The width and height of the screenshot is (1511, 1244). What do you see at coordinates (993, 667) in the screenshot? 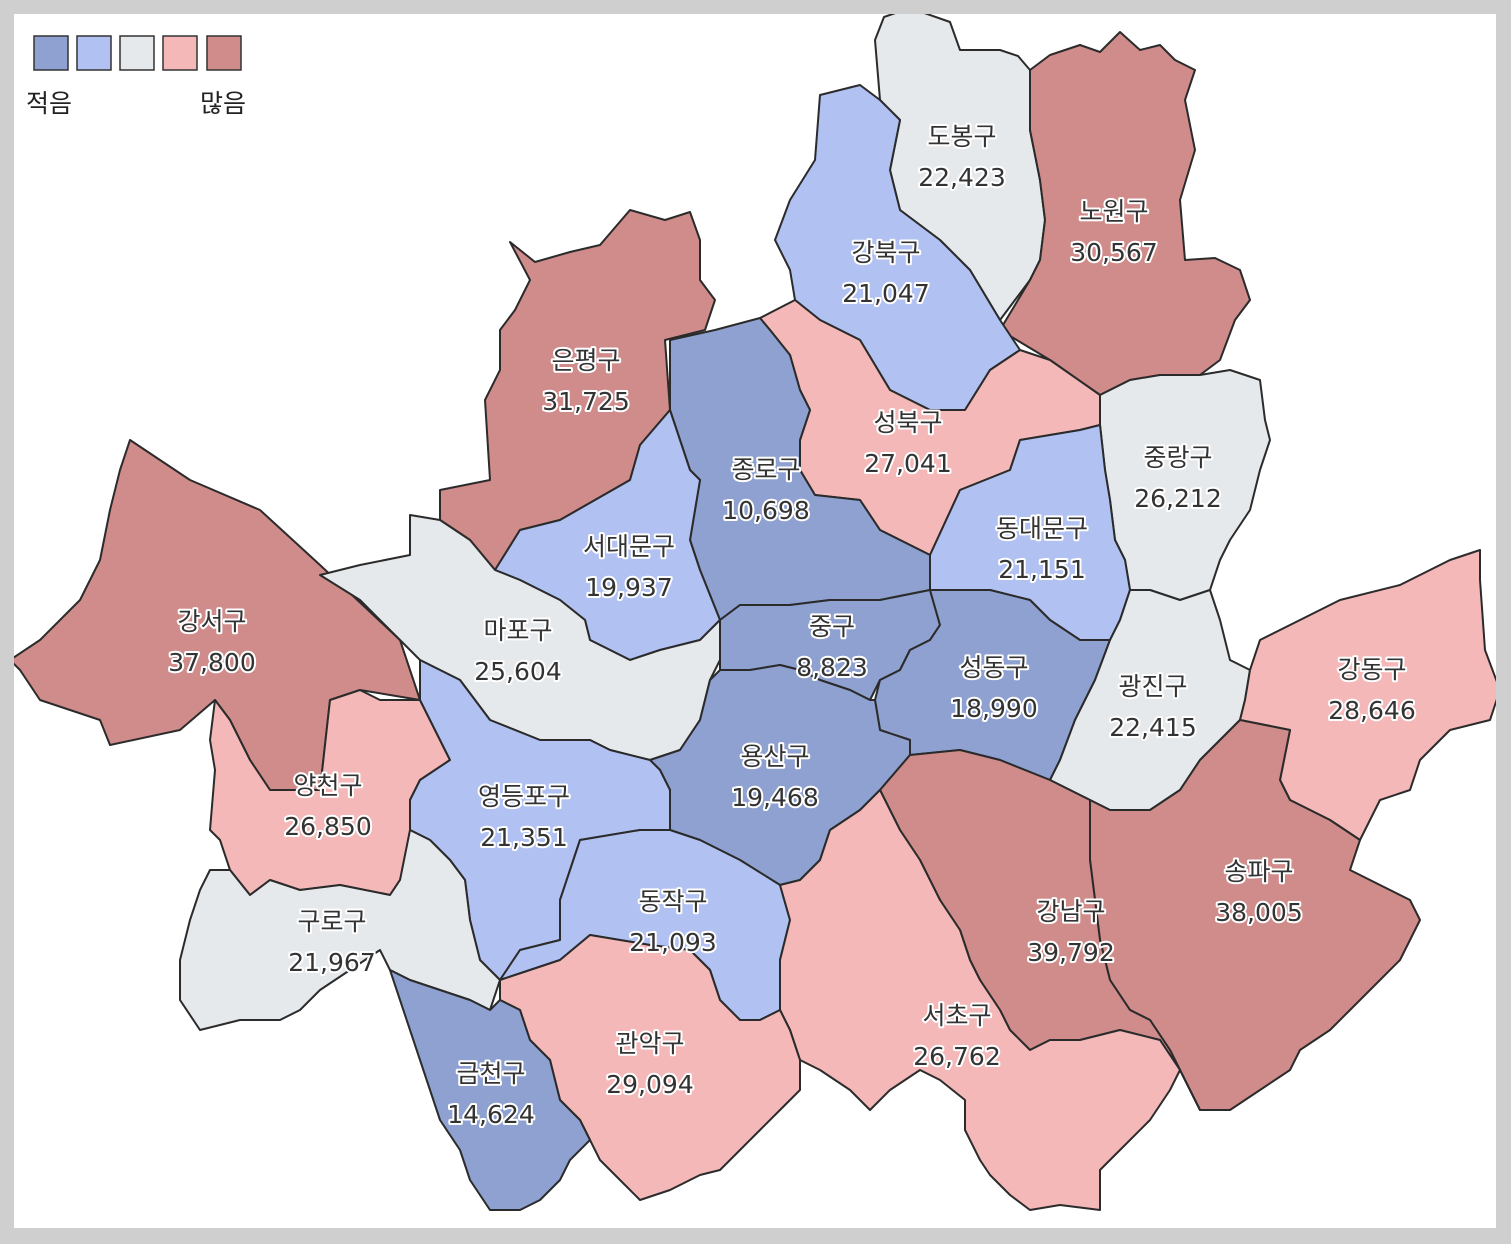
I see `label-seongdong-name: 성동구` at bounding box center [993, 667].